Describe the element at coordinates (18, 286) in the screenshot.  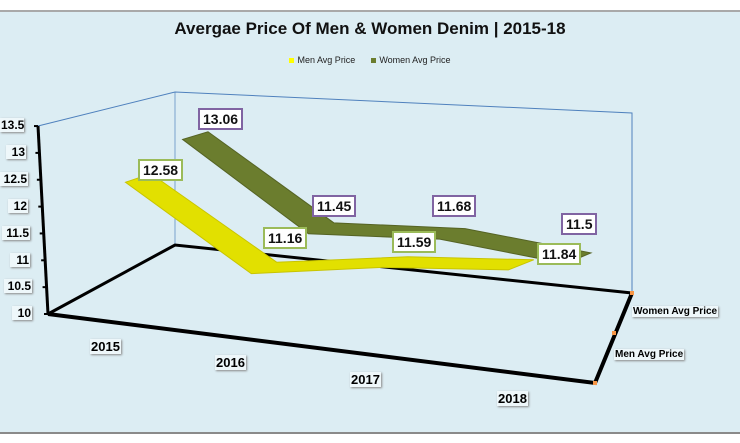
I see `y-tick: 10.5` at that location.